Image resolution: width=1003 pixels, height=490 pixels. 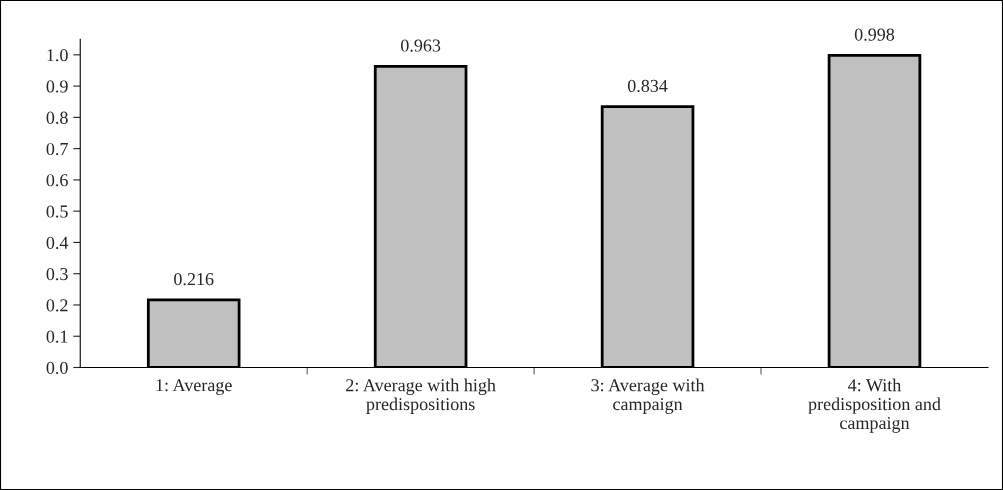 I want to click on data-label: 0.834, so click(x=647, y=86).